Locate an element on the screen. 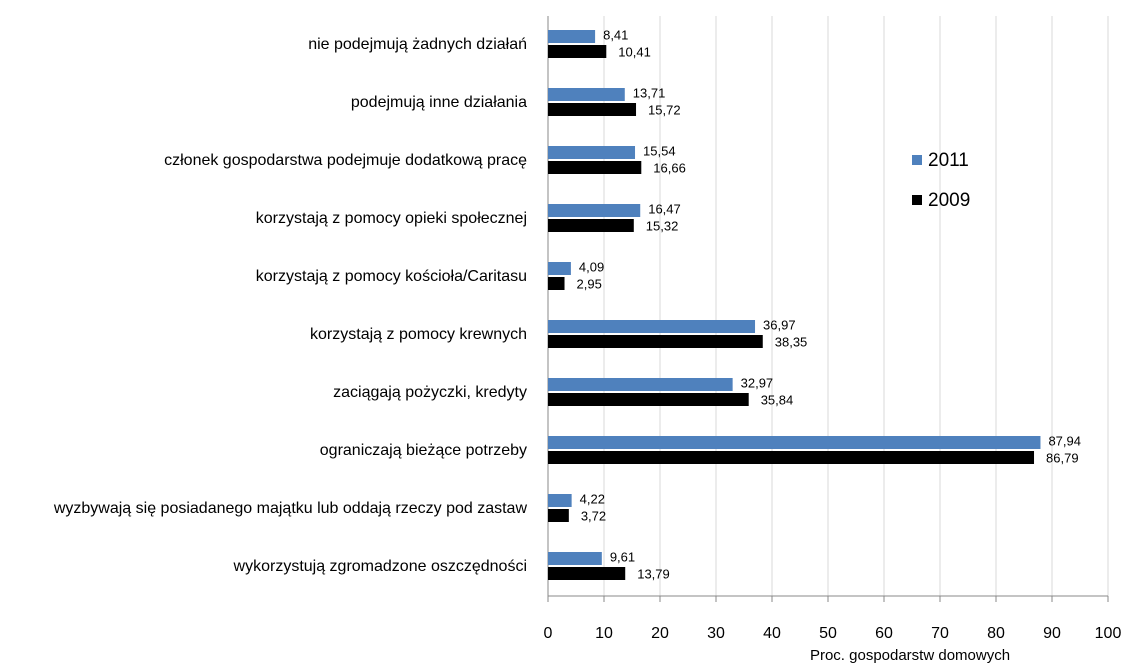 This screenshot has height=666, width=1135. value-label: 32,97 is located at coordinates (757, 382).